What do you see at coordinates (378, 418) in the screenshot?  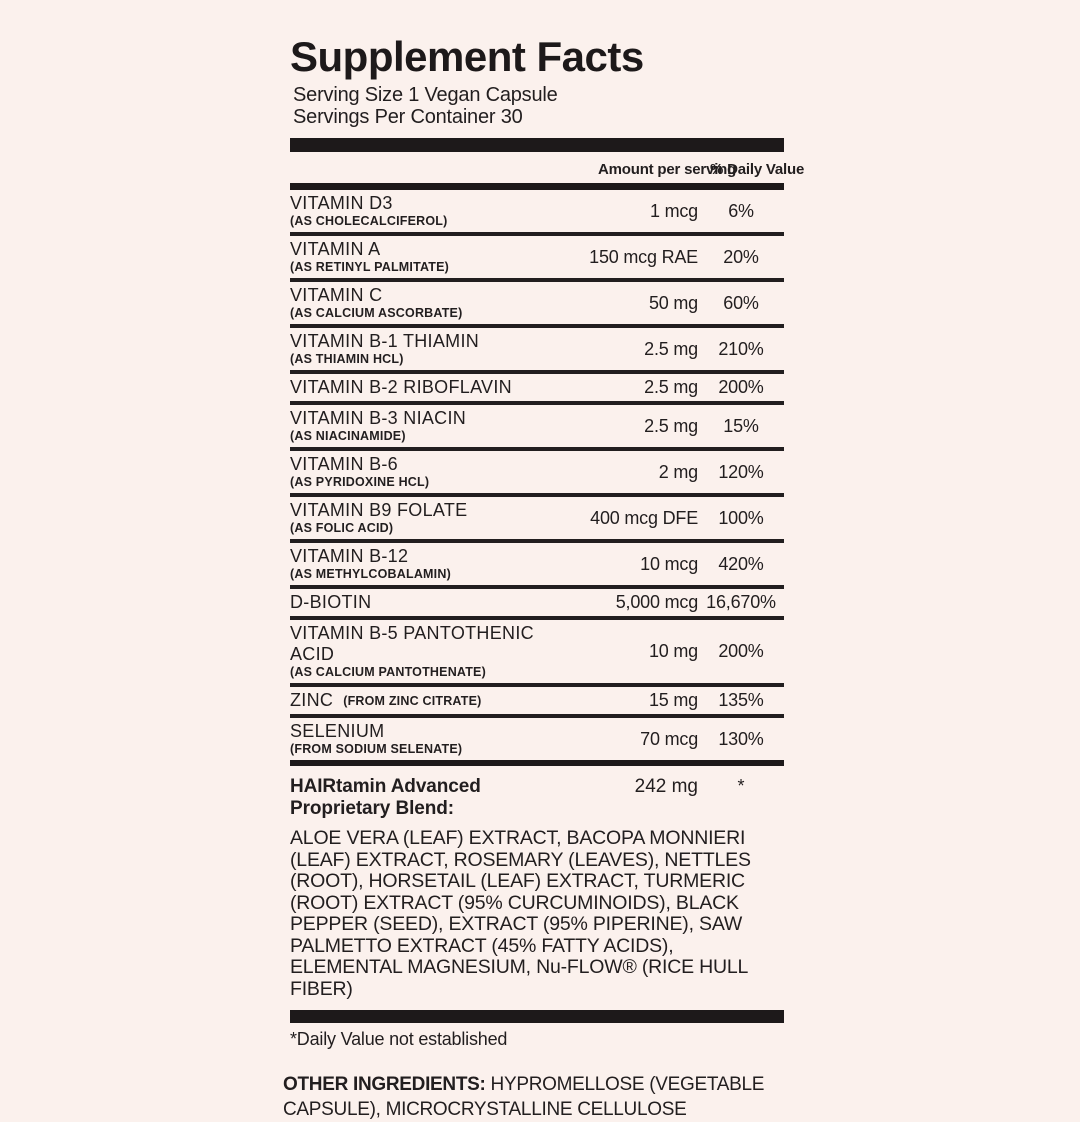 I see `nutrient-name: VITAMIN B-3 NIACIN` at bounding box center [378, 418].